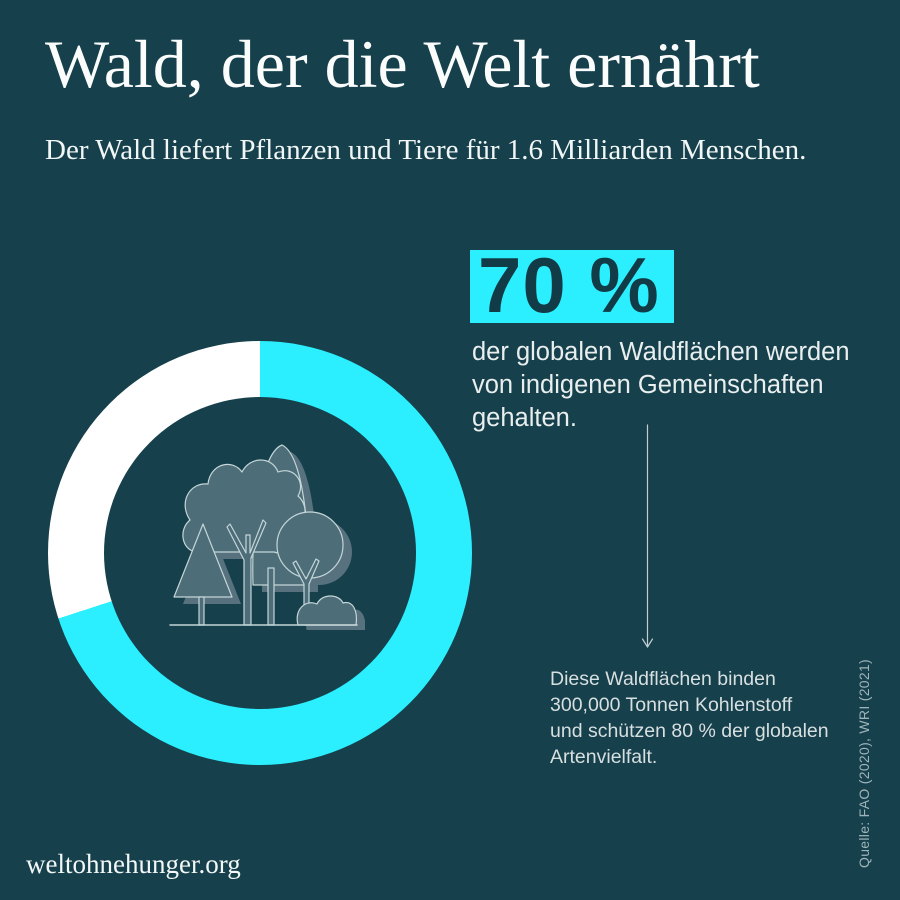  Describe the element at coordinates (524, 418) in the screenshot. I see `stat-description-line: gehalten.` at that location.